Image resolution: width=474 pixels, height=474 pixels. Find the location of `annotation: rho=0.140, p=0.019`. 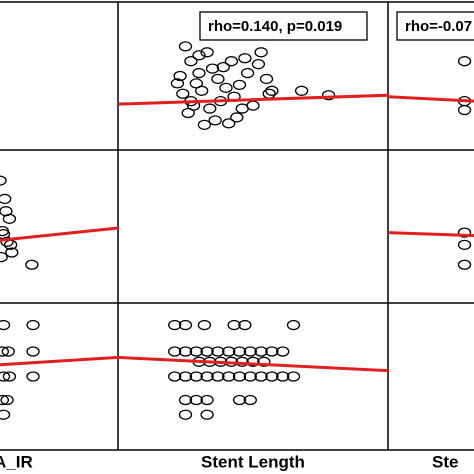

annotation: rho=0.140, p=0.019 is located at coordinates (275, 26).